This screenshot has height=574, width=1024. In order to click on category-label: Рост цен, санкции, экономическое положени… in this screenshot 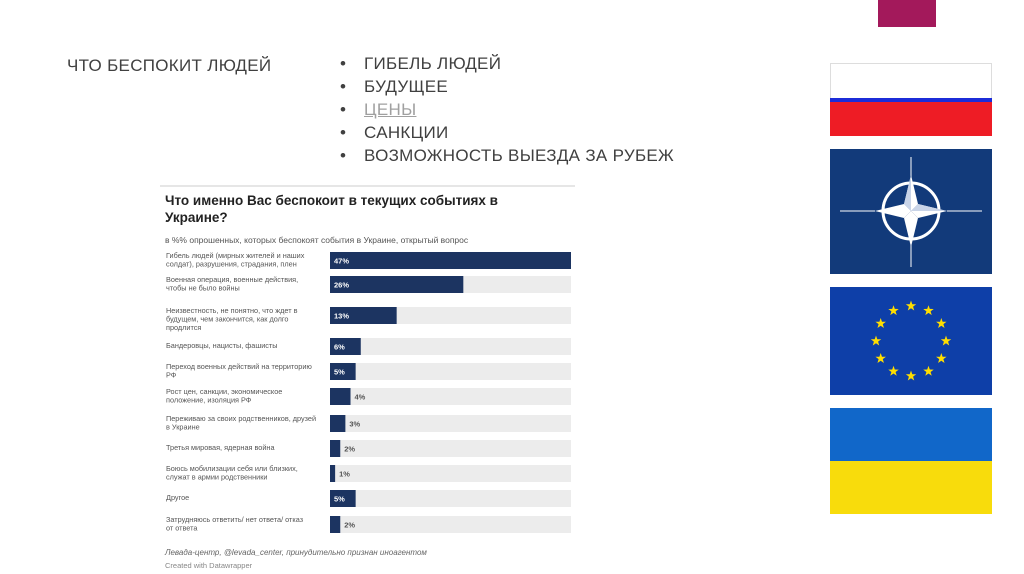, I will do `click(224, 396)`.